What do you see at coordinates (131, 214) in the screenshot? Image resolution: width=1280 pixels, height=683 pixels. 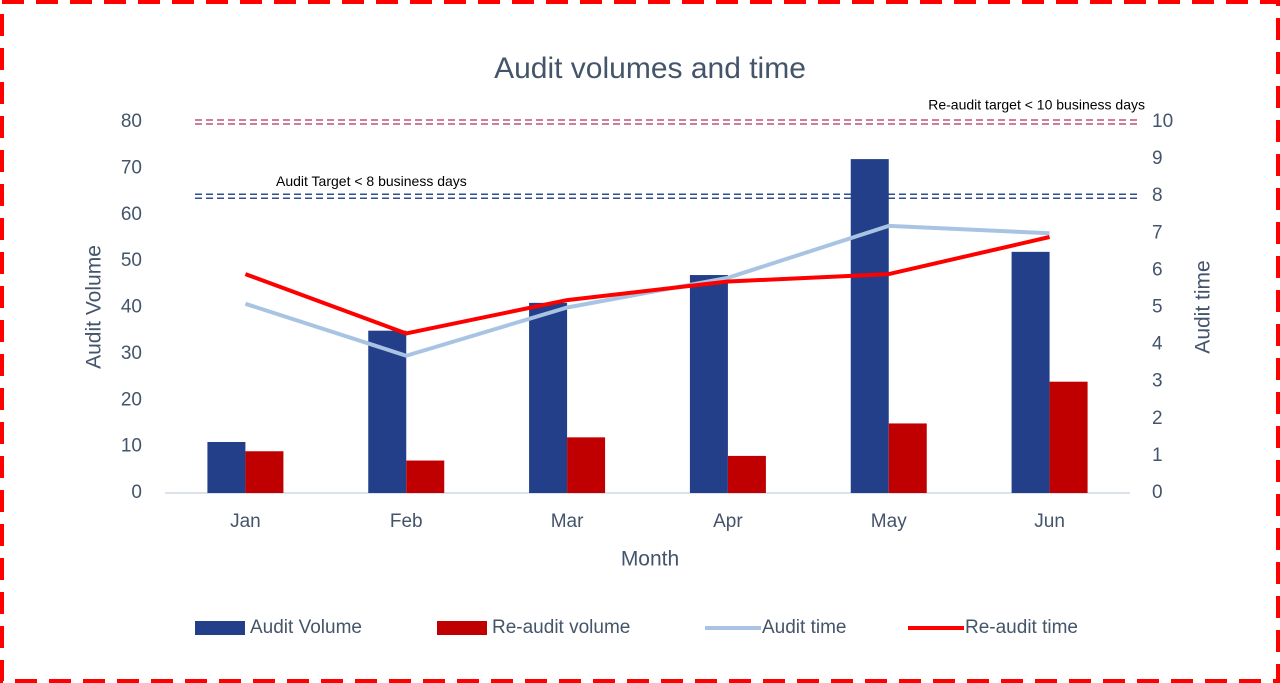 I see `y-tick-label: 60` at bounding box center [131, 214].